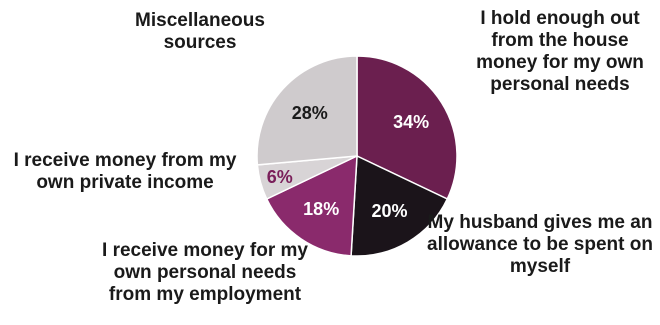  I want to click on slice-label-miscellaneous: Miscellaneous sources, so click(200, 31).